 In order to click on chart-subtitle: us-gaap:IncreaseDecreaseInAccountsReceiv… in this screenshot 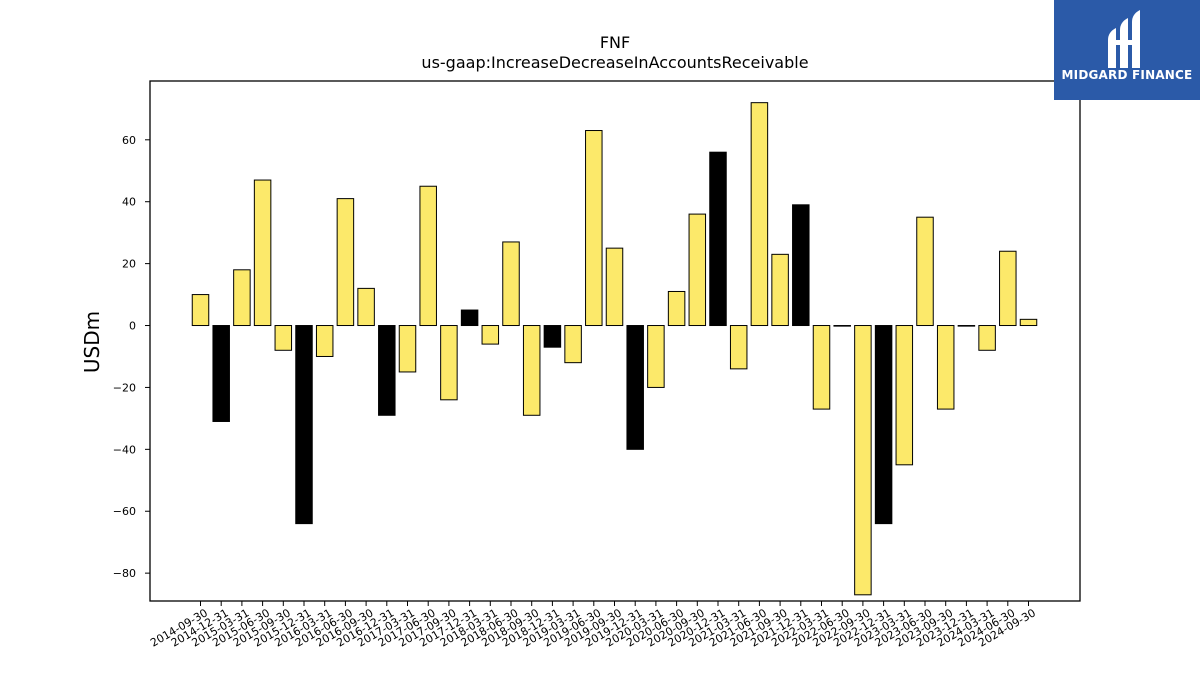, I will do `click(614, 62)`.